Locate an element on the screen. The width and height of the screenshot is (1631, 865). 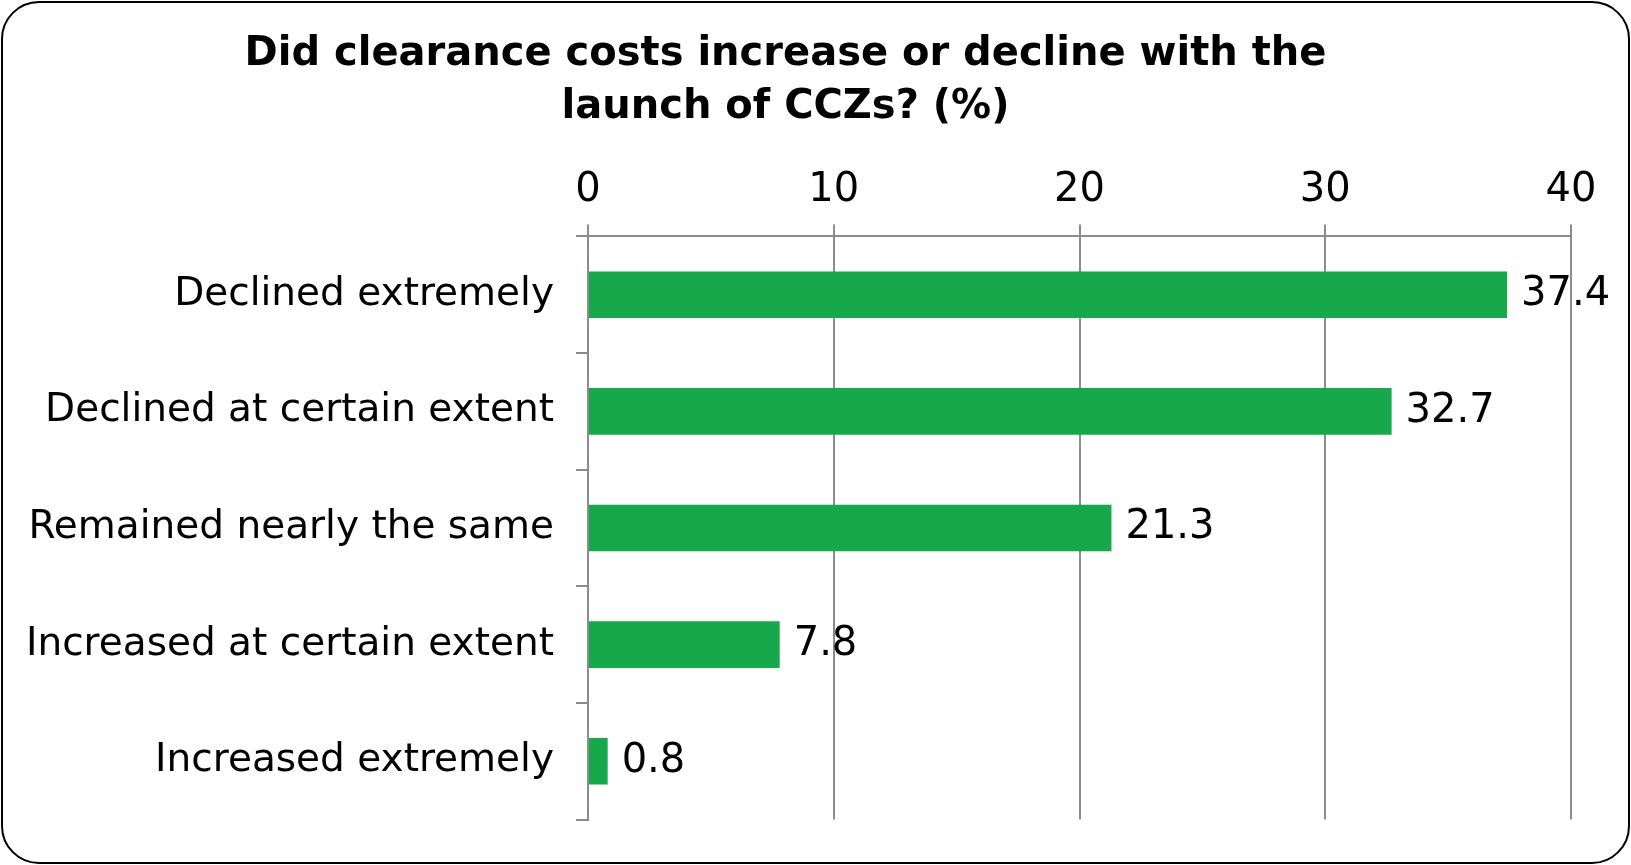
y-tick-label: Declined at certain extent is located at coordinates (299, 408).